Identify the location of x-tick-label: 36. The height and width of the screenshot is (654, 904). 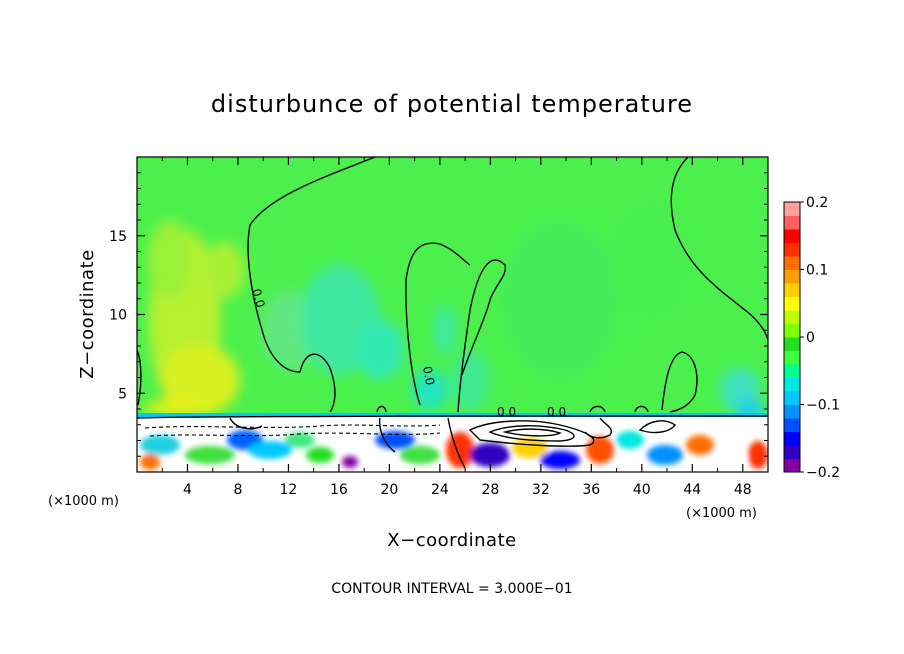
(591, 490).